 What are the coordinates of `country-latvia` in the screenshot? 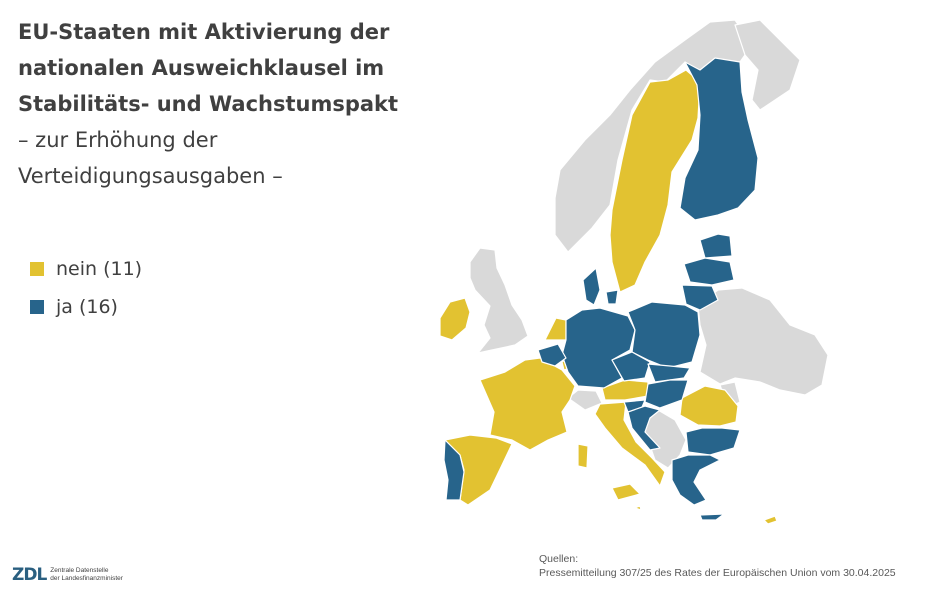 It's located at (709, 271).